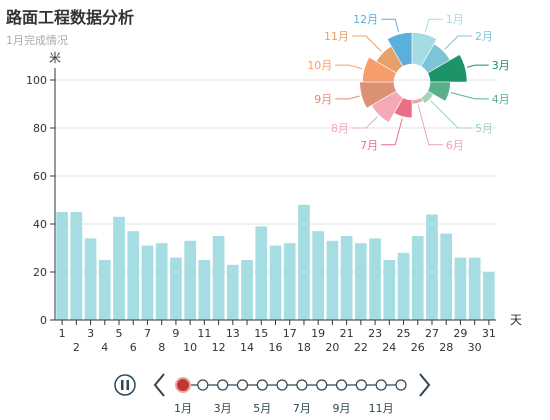  What do you see at coordinates (104, 347) in the screenshot?
I see `x-tick-label: 4` at bounding box center [104, 347].